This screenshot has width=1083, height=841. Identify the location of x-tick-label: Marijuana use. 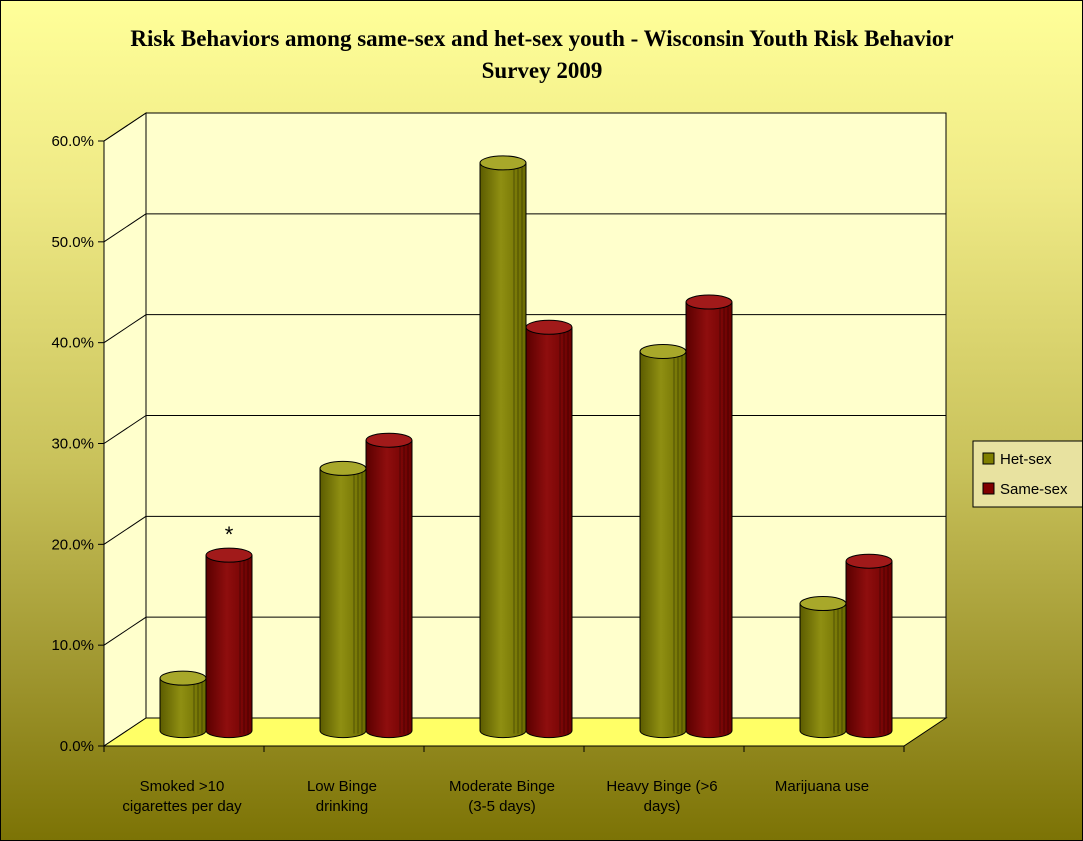
(822, 786).